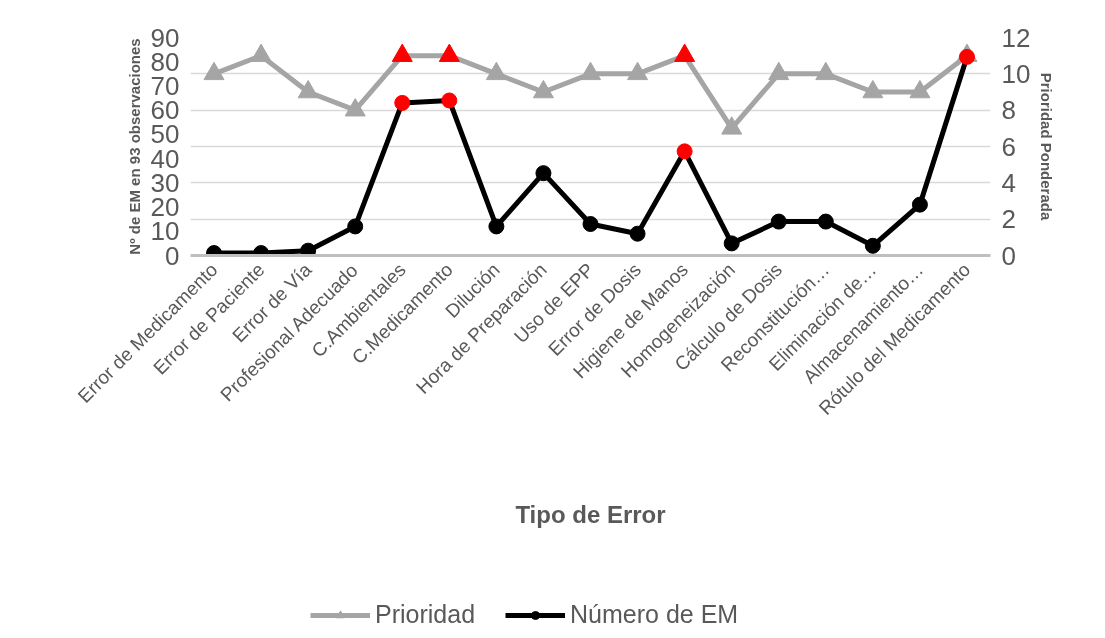 Image resolution: width=1105 pixels, height=638 pixels. What do you see at coordinates (1008, 182) in the screenshot?
I see `y2-tick-label: 4` at bounding box center [1008, 182].